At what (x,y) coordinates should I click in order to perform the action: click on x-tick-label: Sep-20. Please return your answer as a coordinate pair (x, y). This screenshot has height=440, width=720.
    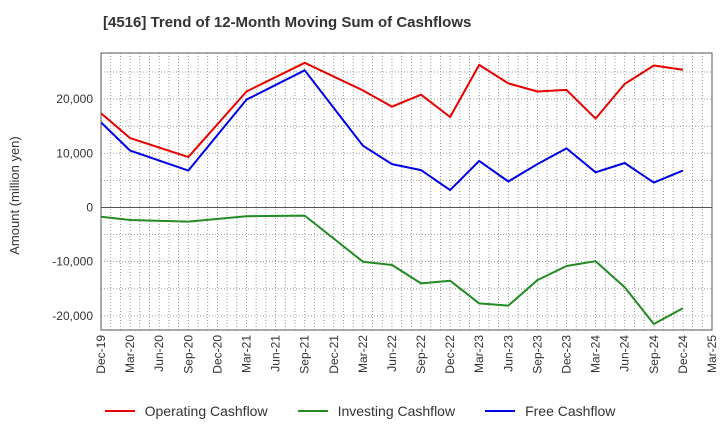
    Looking at the image, I should click on (188, 354).